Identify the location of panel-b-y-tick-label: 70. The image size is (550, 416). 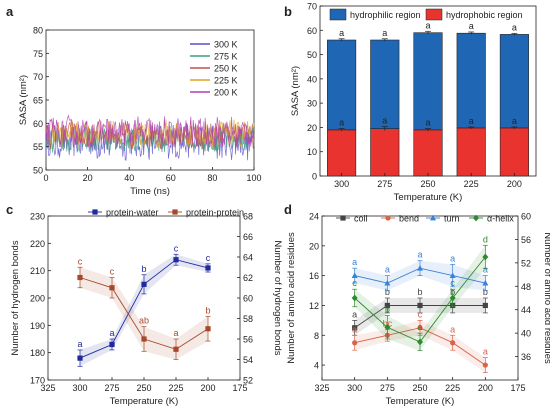
(312, 7).